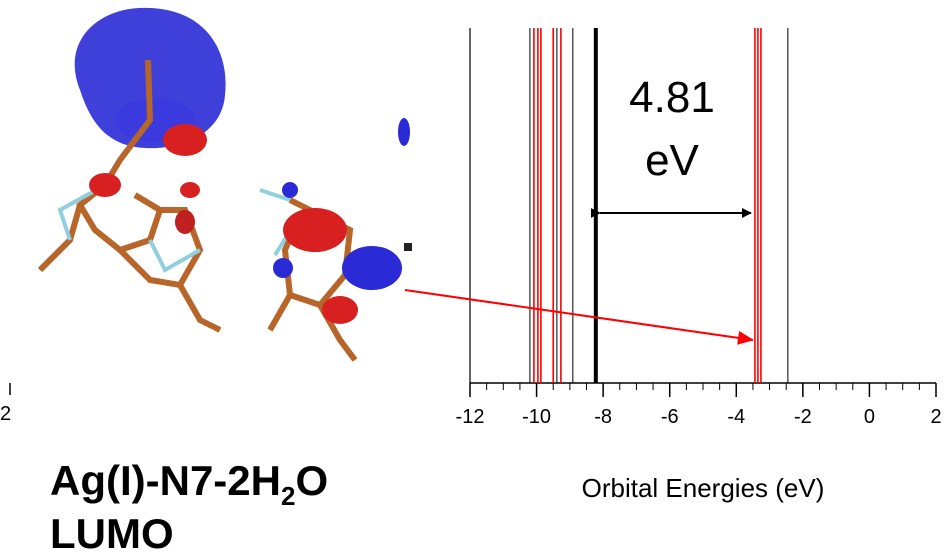  Describe the element at coordinates (603, 417) in the screenshot. I see `x-tick-label: -8` at that location.